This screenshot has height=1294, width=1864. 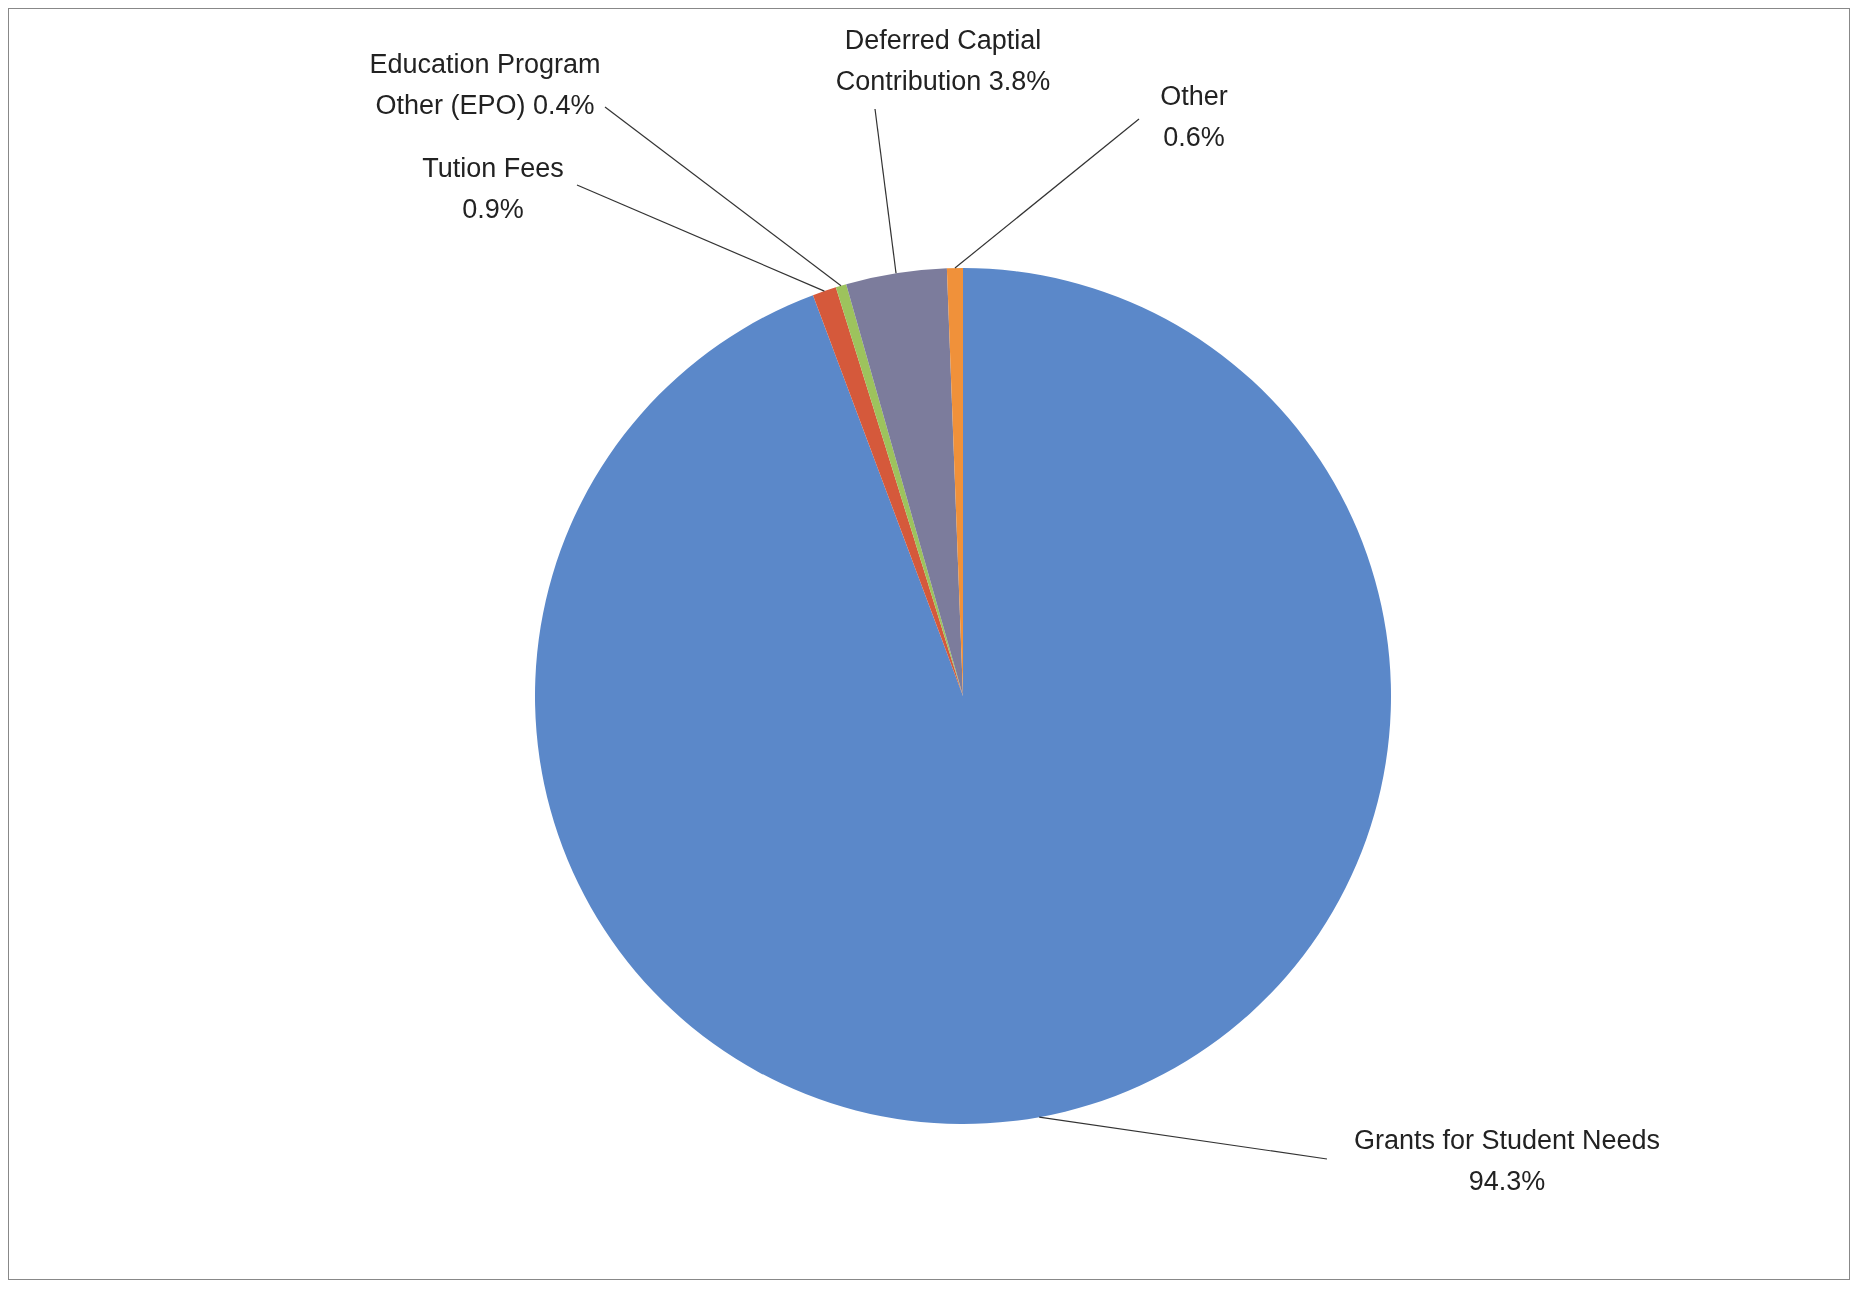 What do you see at coordinates (1507, 1140) in the screenshot?
I see `slice-label: Grants for Student Needs` at bounding box center [1507, 1140].